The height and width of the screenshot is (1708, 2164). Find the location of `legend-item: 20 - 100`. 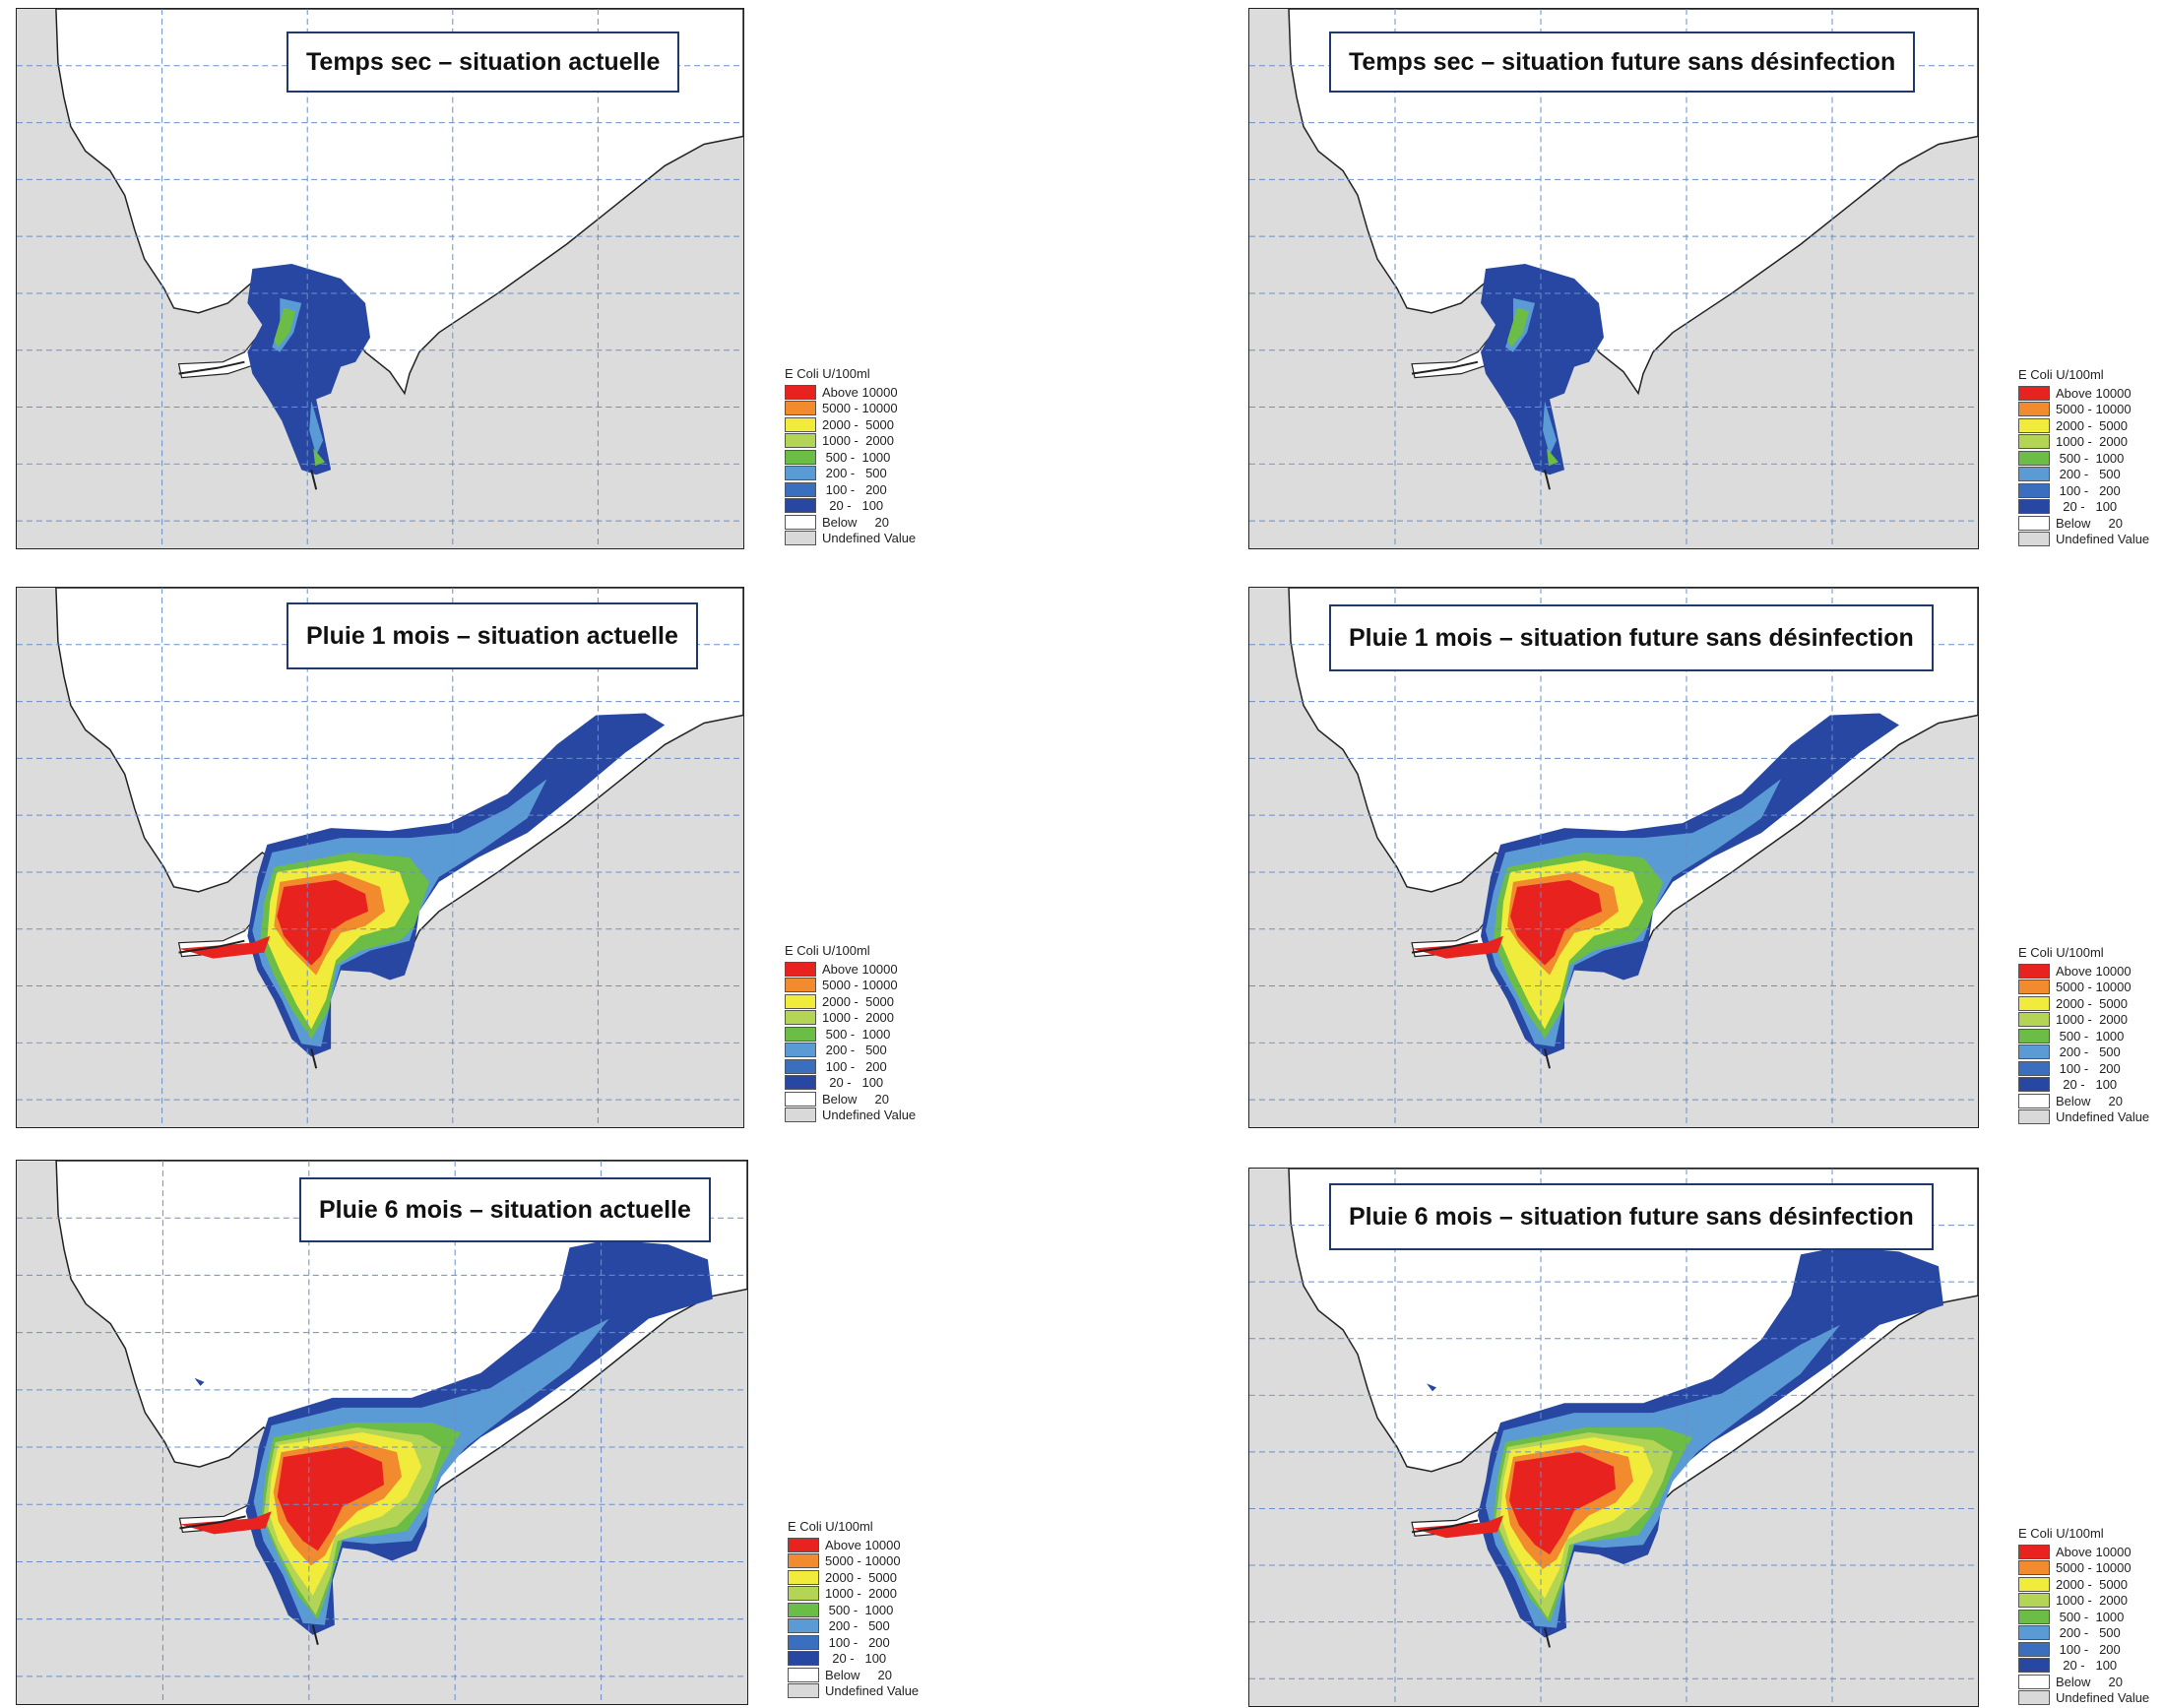

legend-item: 20 - 100 is located at coordinates (2084, 1666).